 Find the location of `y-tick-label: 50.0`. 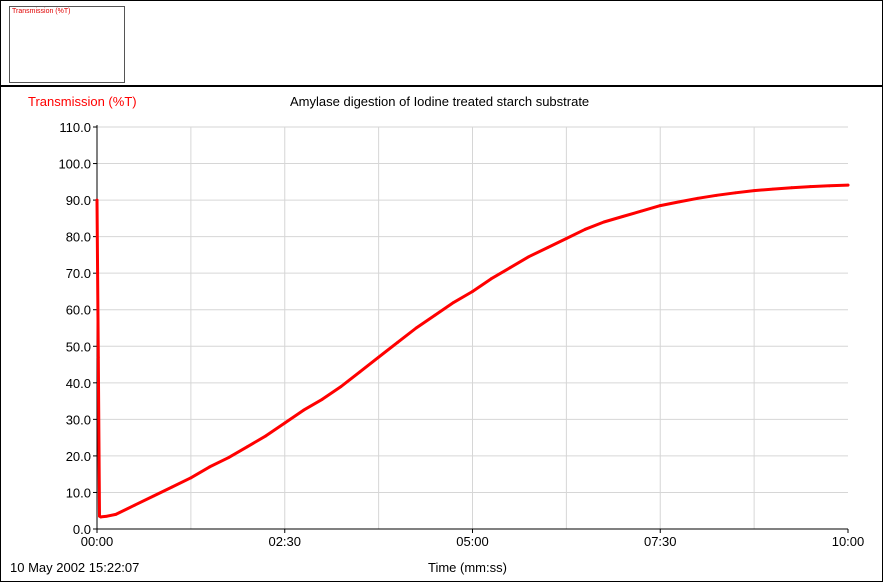

y-tick-label: 50.0 is located at coordinates (78, 346).